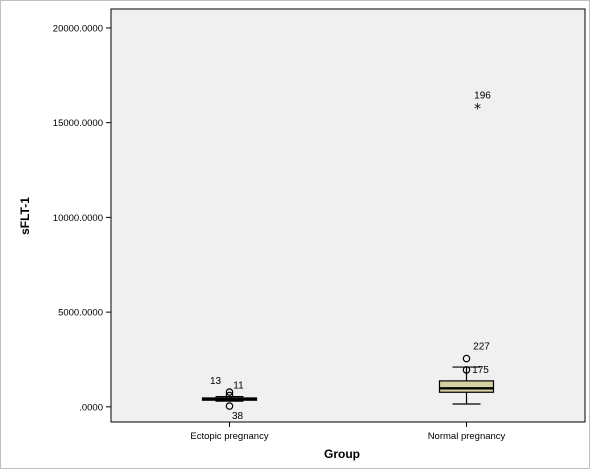 The height and width of the screenshot is (470, 590). Describe the element at coordinates (477, 110) in the screenshot. I see `extreme-marker-1-2: *` at that location.